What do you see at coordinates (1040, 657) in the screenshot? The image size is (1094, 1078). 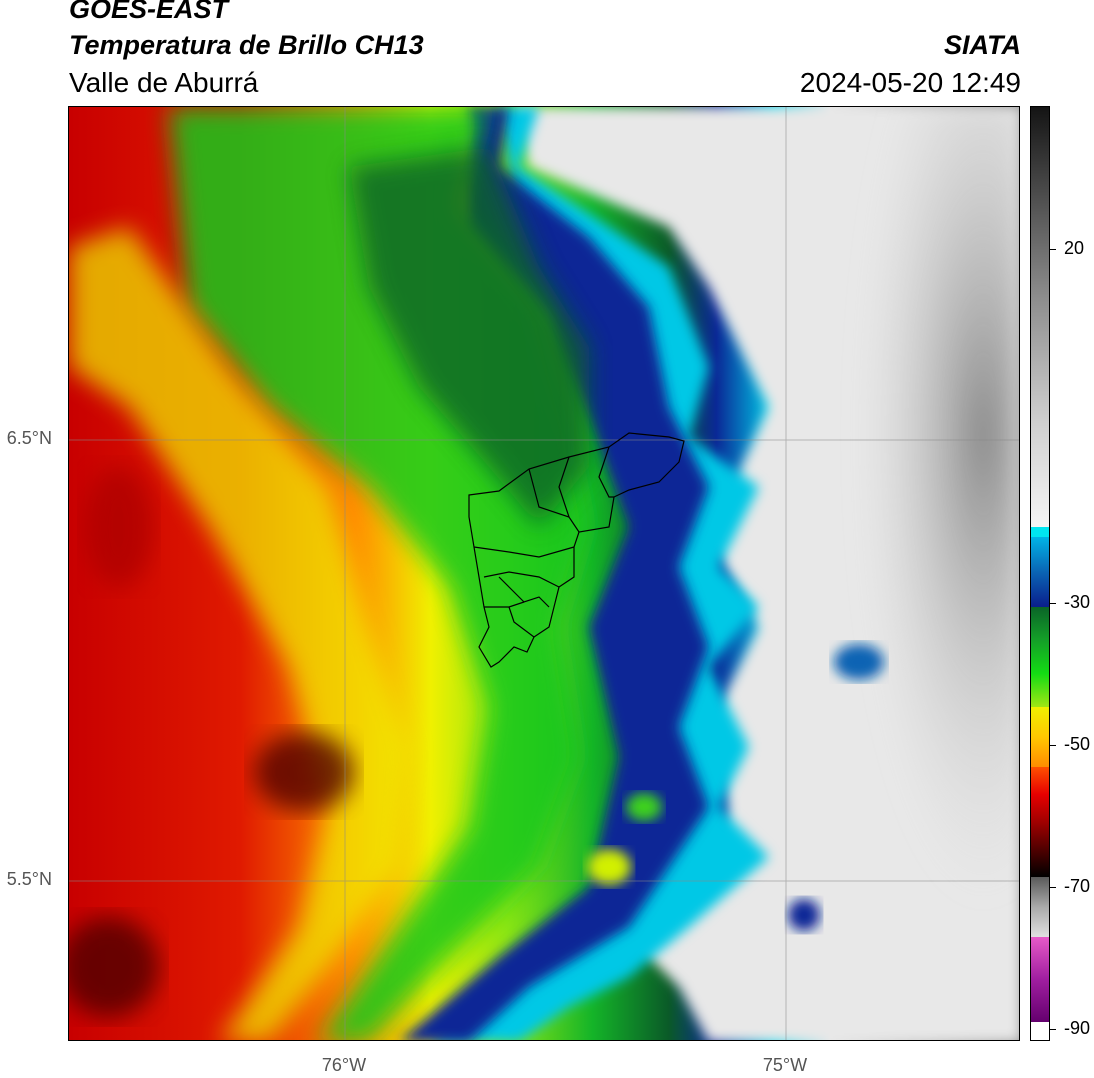 I see `colorbar-green-segment` at bounding box center [1040, 657].